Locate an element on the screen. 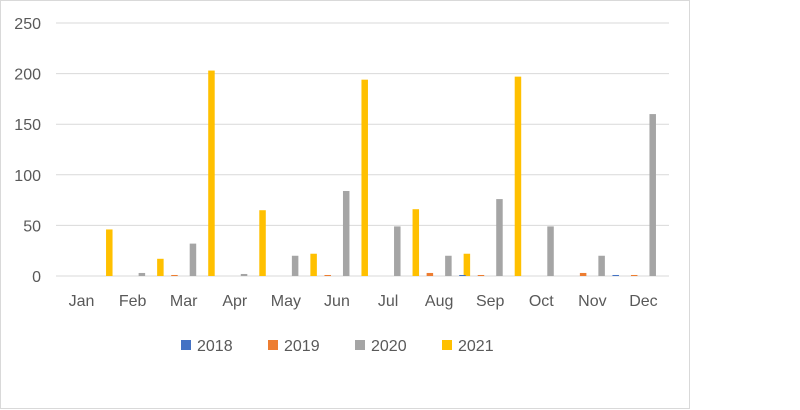 This screenshot has width=800, height=410. bar-2021-mar is located at coordinates (211, 173).